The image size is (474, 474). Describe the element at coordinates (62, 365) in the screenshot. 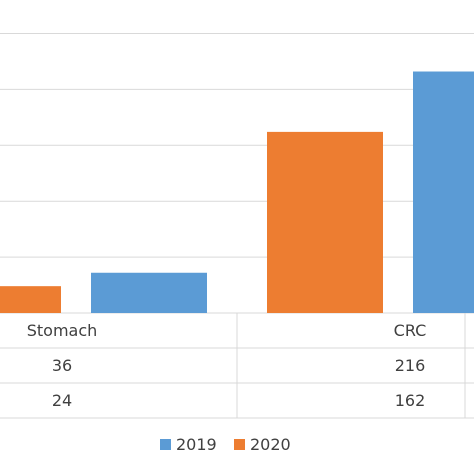

I see `table-value-stomach-2019: 36` at that location.